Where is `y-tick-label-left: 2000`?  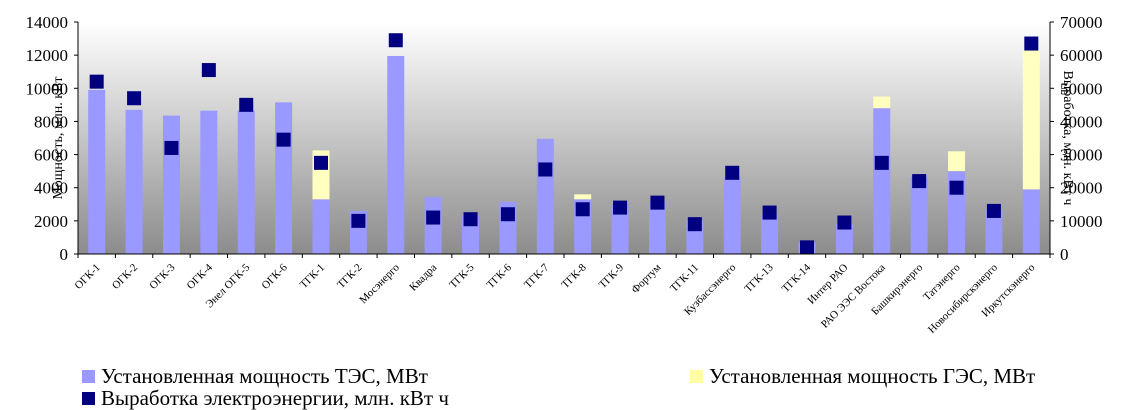 y-tick-label-left: 2000 is located at coordinates (51, 221).